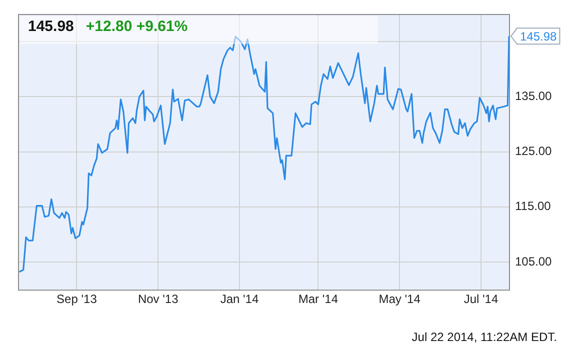  Describe the element at coordinates (481, 299) in the screenshot. I see `x-tick-label: Jul '14` at that location.